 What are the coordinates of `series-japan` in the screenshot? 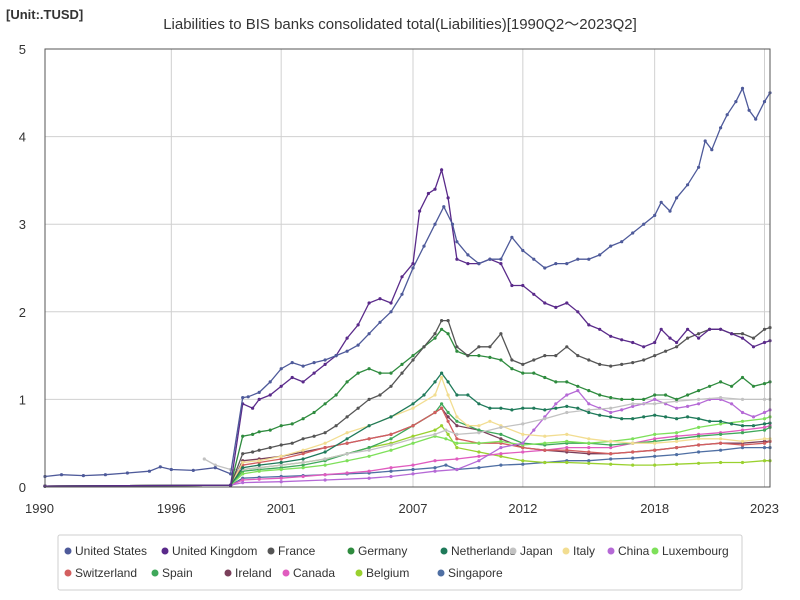 It's located at (487, 434).